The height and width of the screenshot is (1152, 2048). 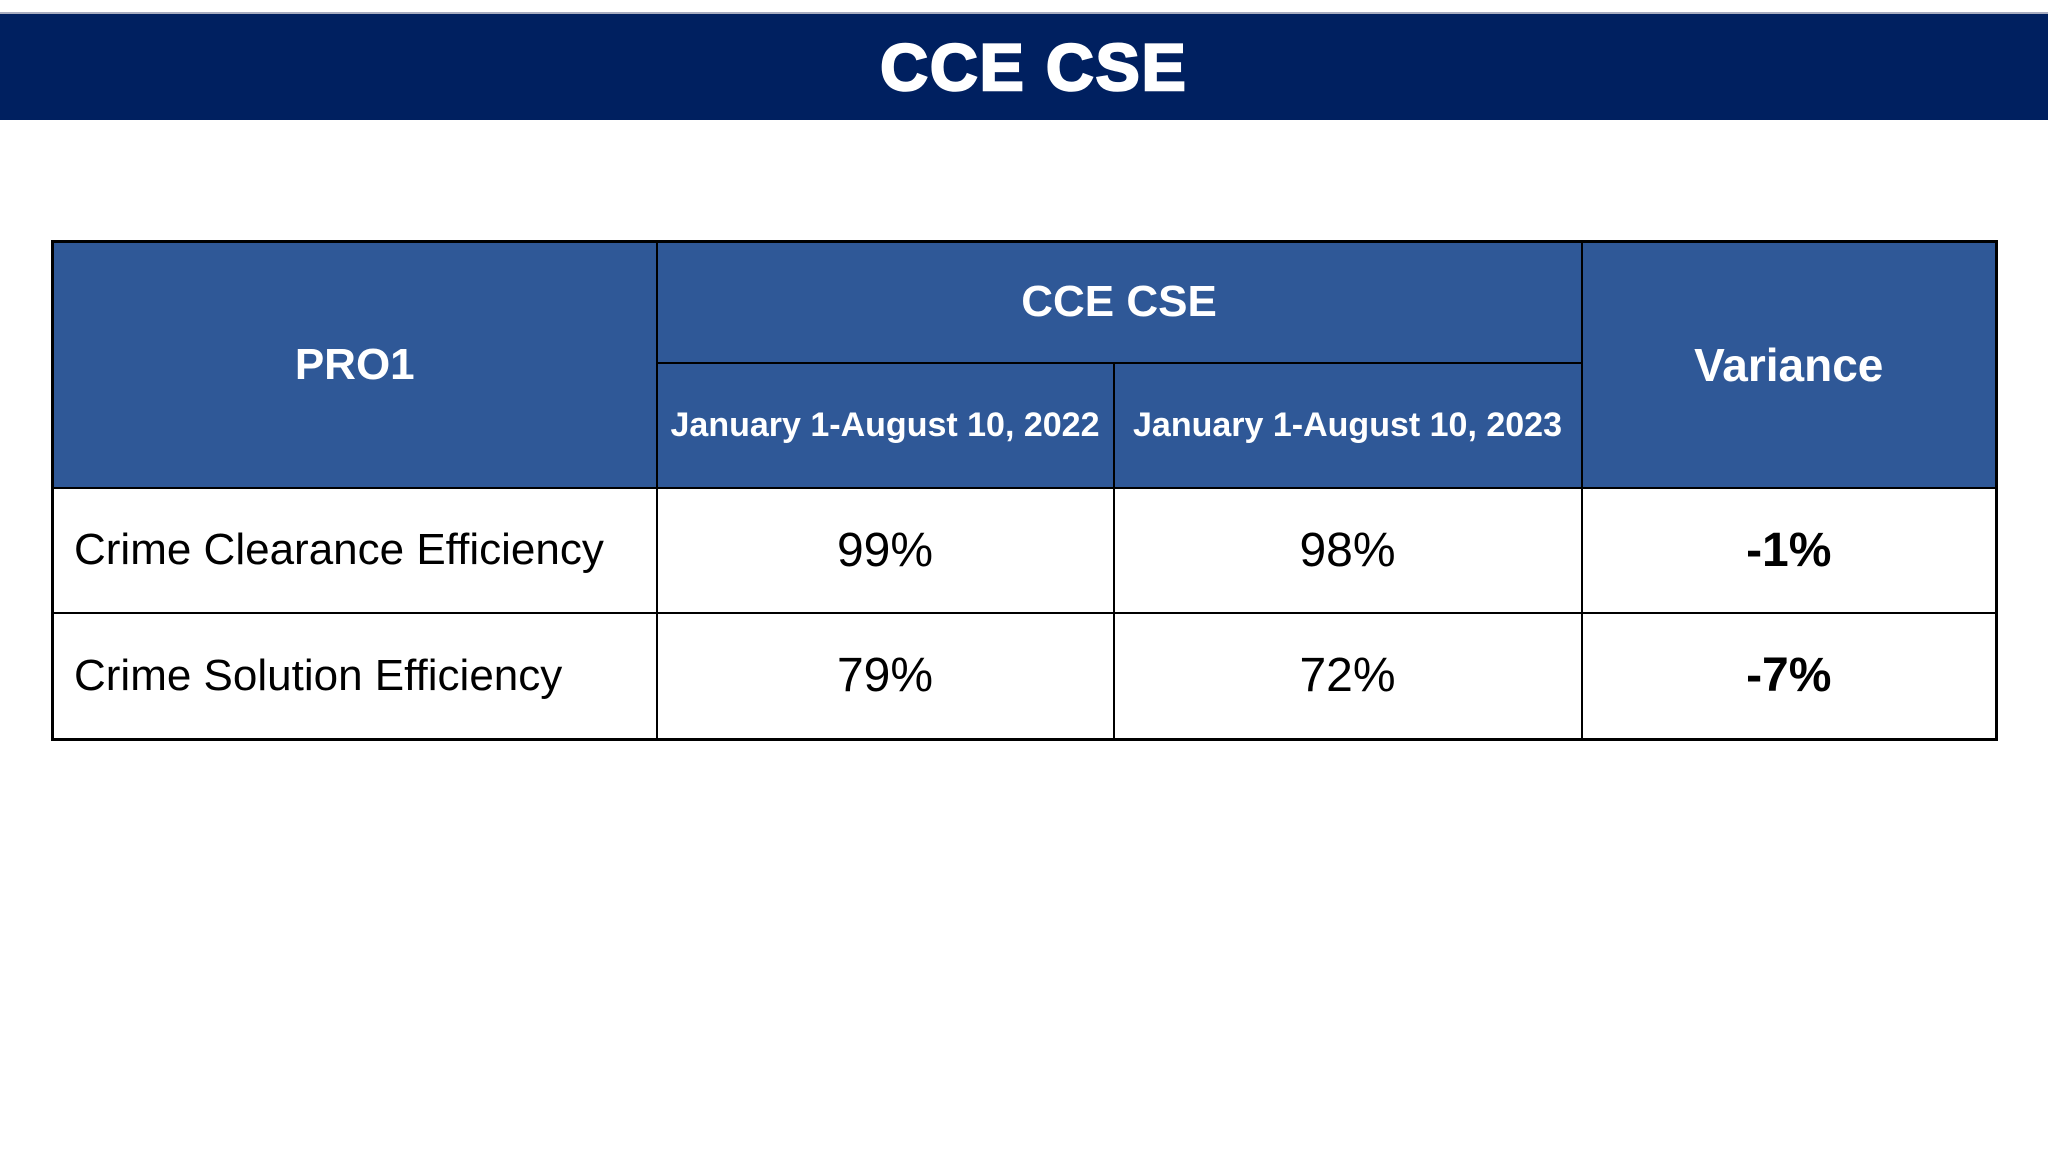 What do you see at coordinates (1119, 302) in the screenshot?
I see `column-group-header-cce-cse: CCE CSE` at bounding box center [1119, 302].